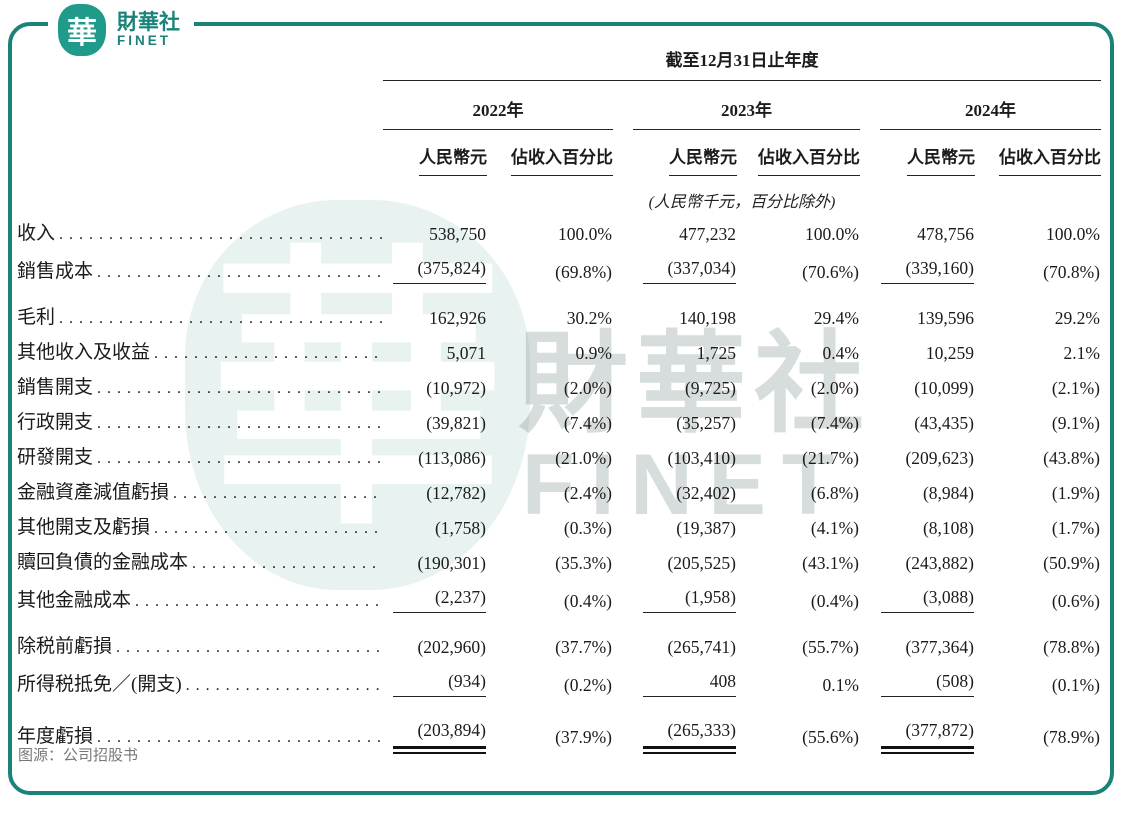 The height and width of the screenshot is (815, 1123). What do you see at coordinates (830, 563) in the screenshot?
I see `percent-cell: (43.1%)` at bounding box center [830, 563].